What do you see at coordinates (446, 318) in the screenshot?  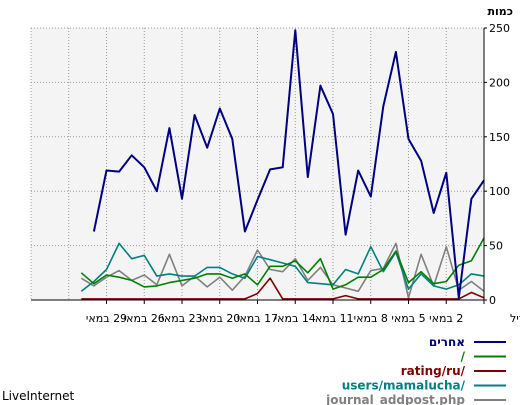 I see `x-tick-label: 2 במאי` at bounding box center [446, 318].